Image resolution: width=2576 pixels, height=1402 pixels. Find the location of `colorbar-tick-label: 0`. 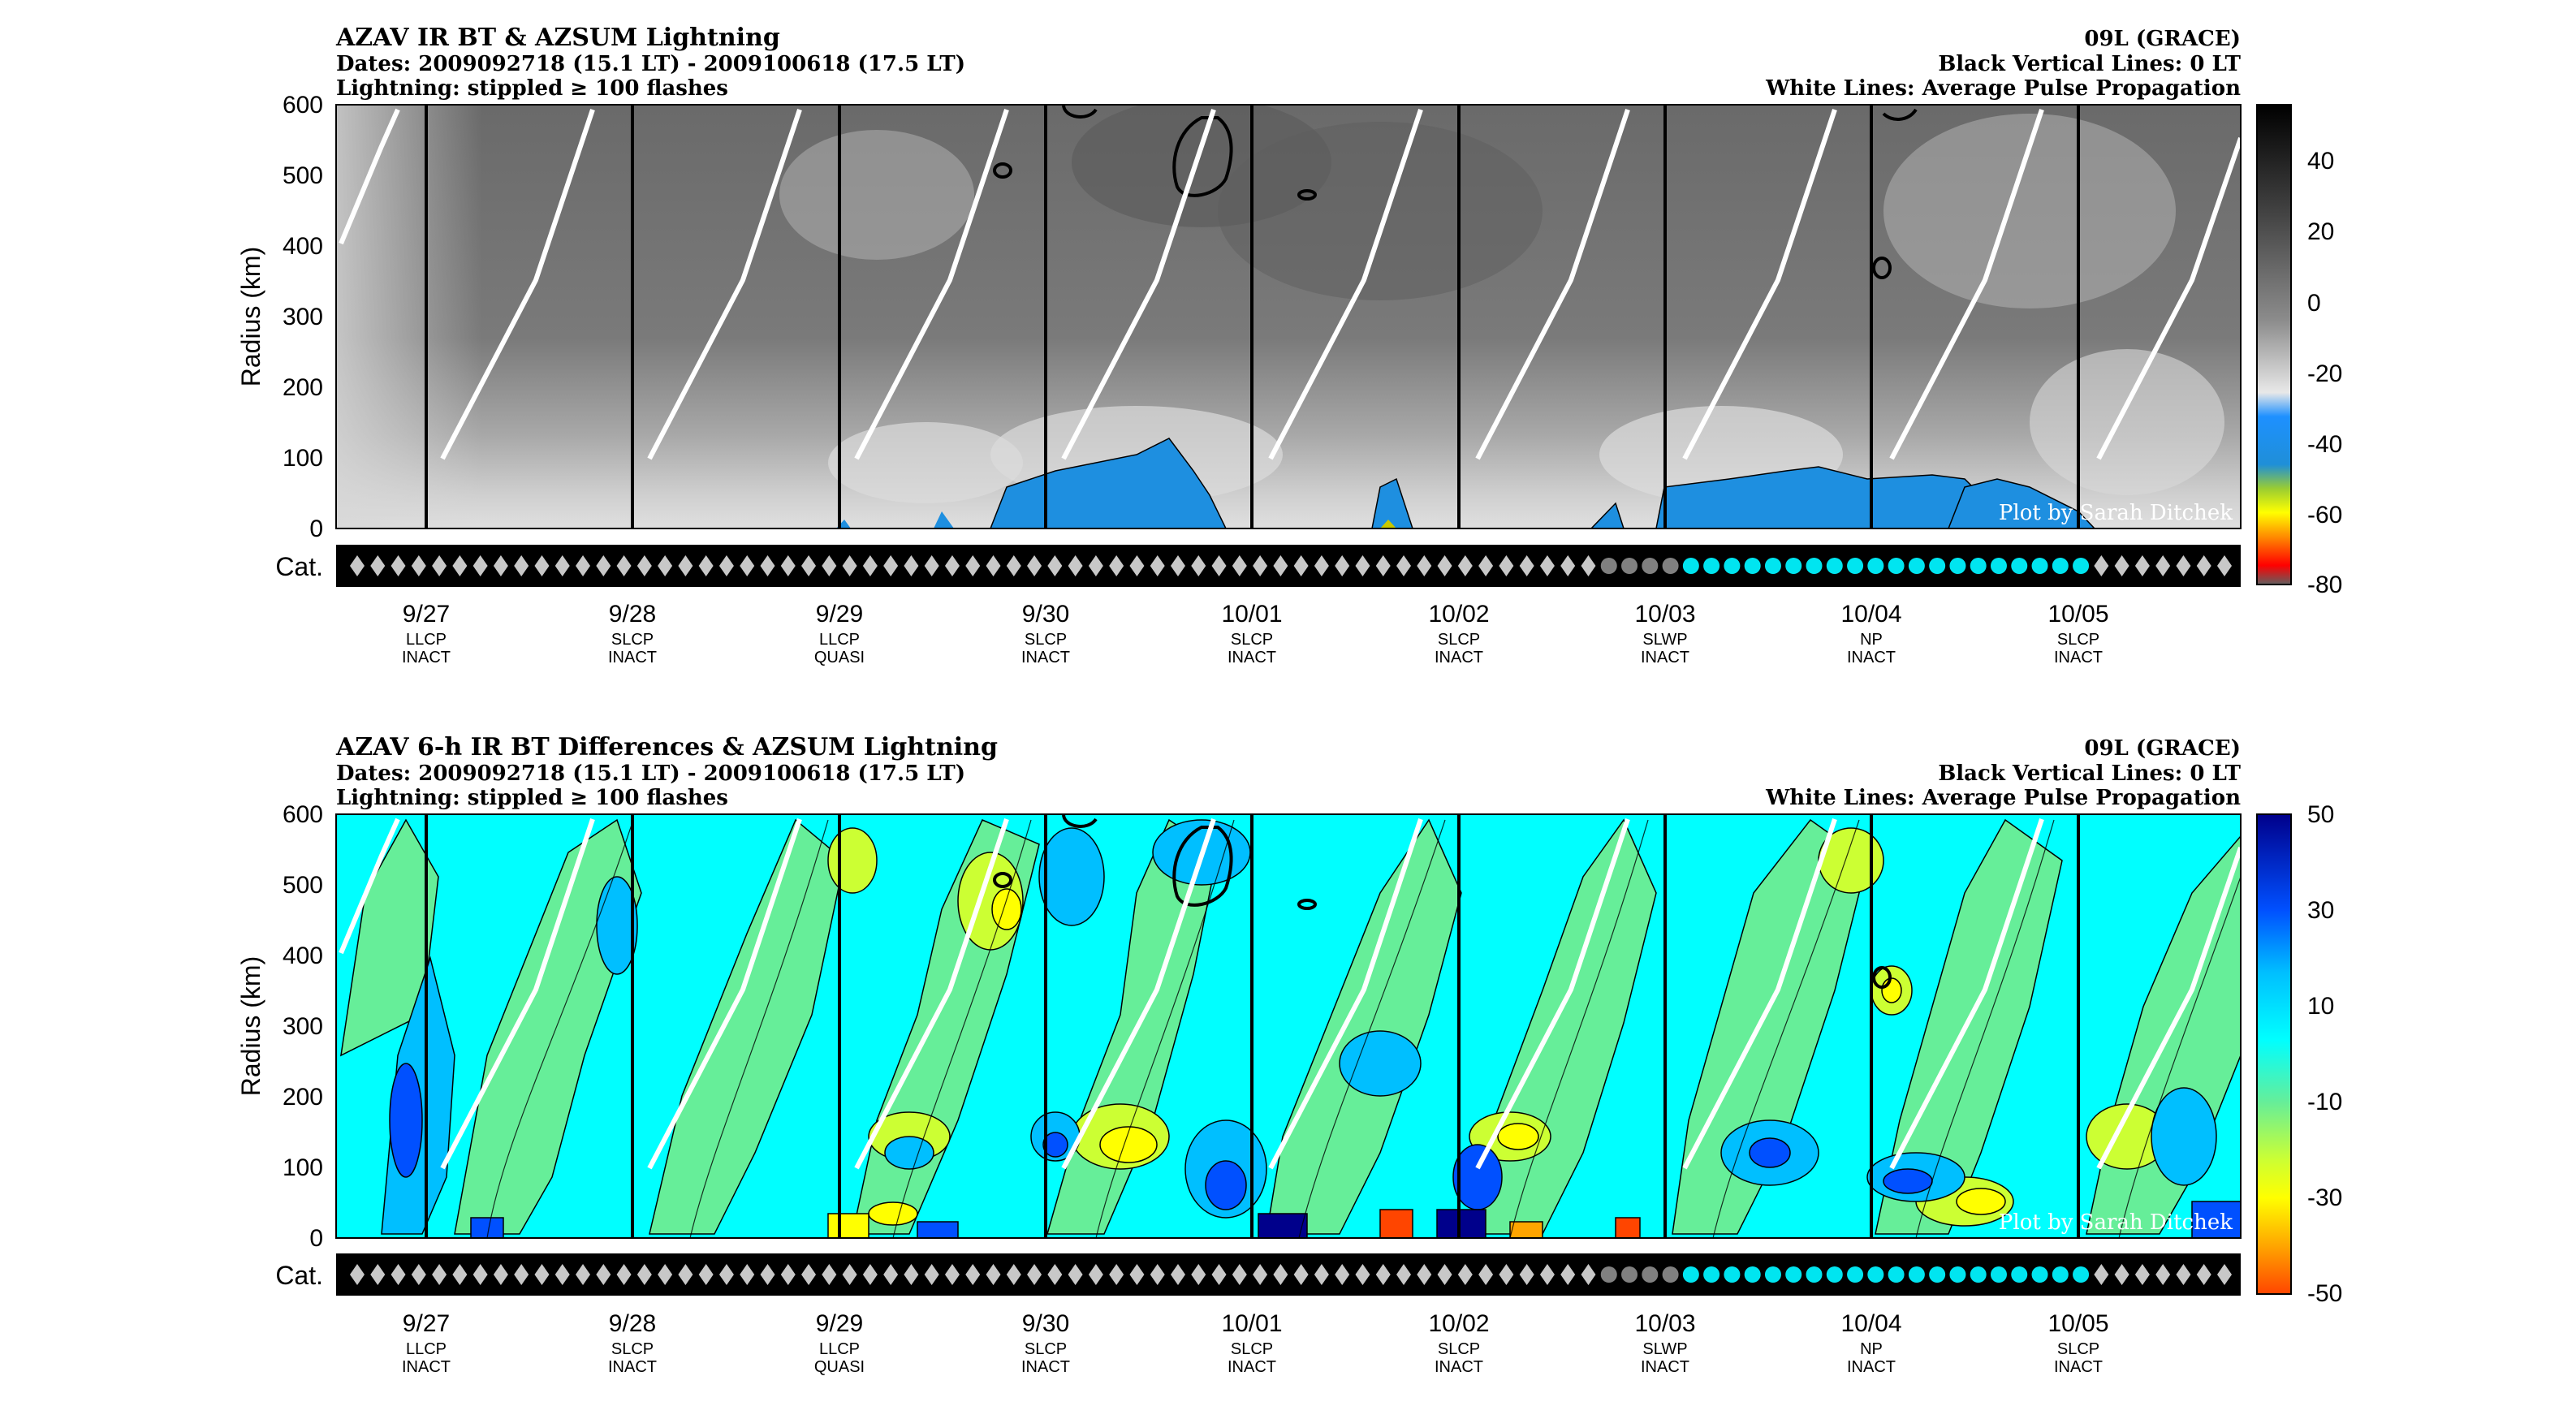

colorbar-tick-label: 0 is located at coordinates (2314, 303).